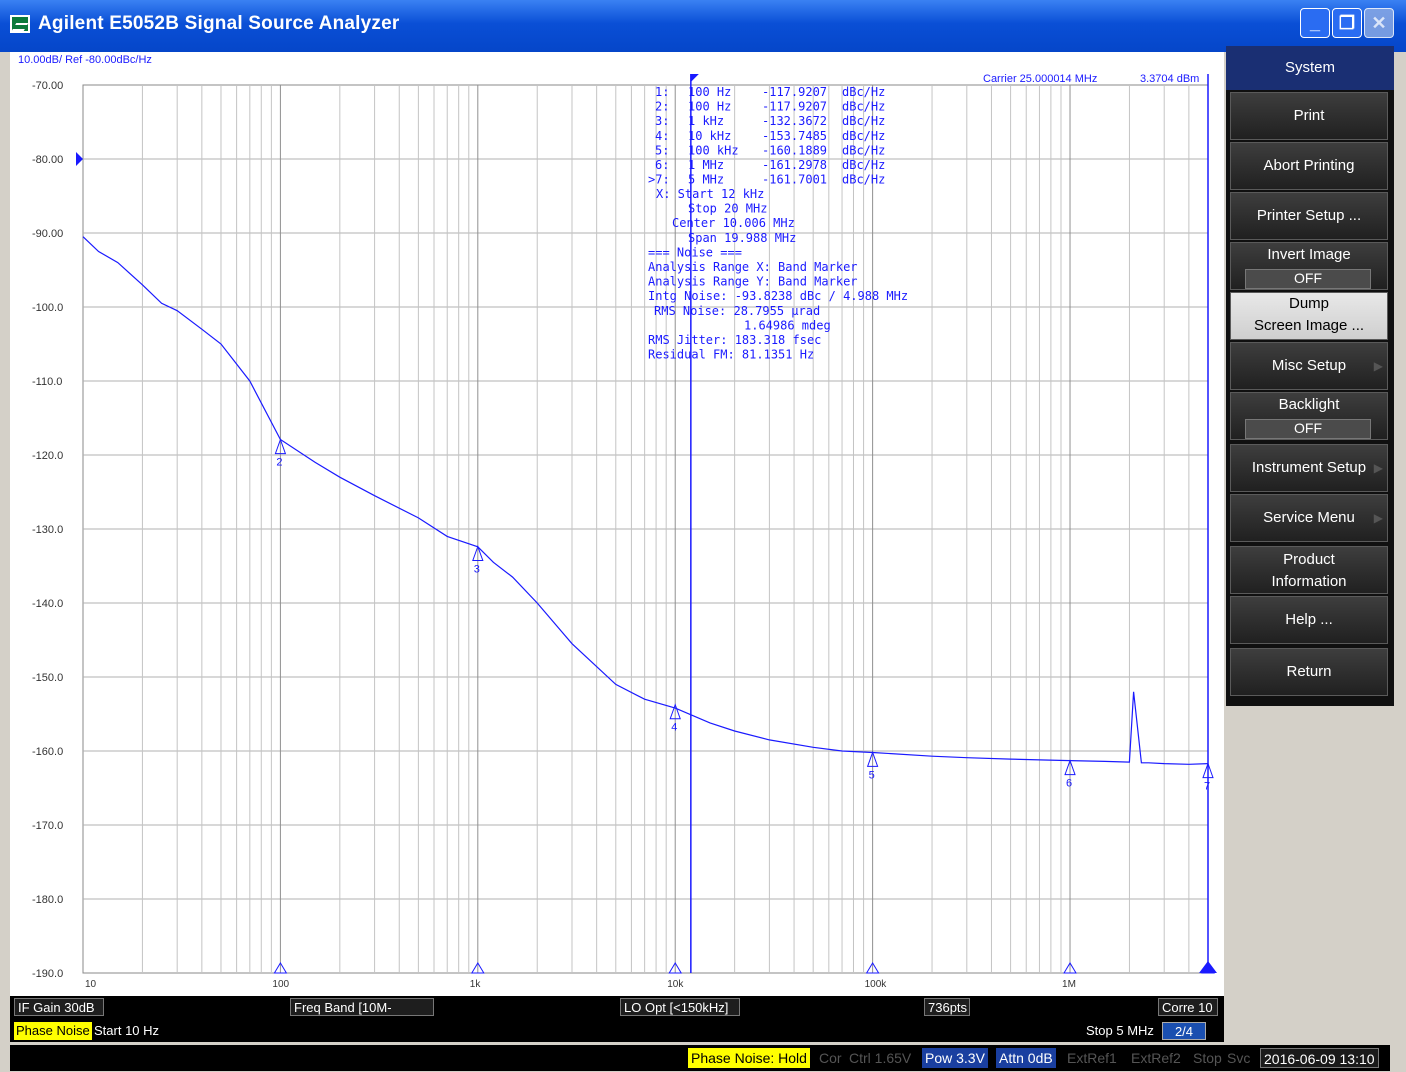 The image size is (1406, 1072). Describe the element at coordinates (47, 456) in the screenshot. I see `y-tick-label: -120.0` at that location.